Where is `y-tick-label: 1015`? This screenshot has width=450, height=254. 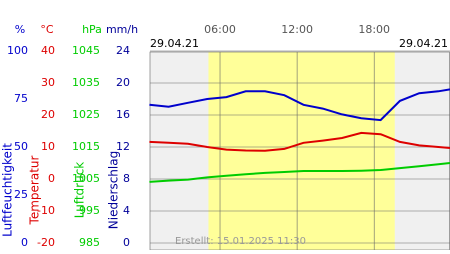 y-tick-label: 1015 is located at coordinates (86, 146).